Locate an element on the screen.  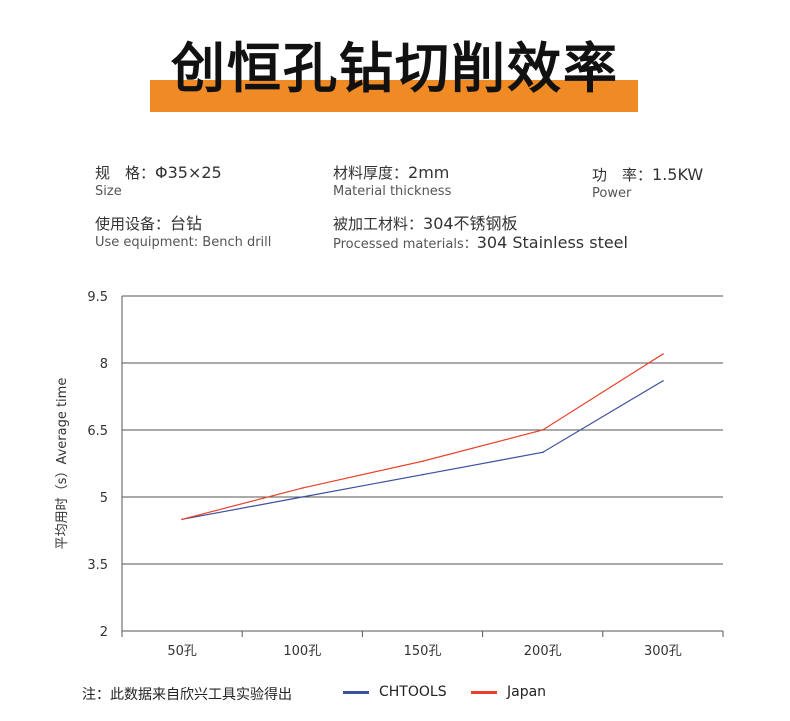
y-tick-label: 2 is located at coordinates (104, 632).